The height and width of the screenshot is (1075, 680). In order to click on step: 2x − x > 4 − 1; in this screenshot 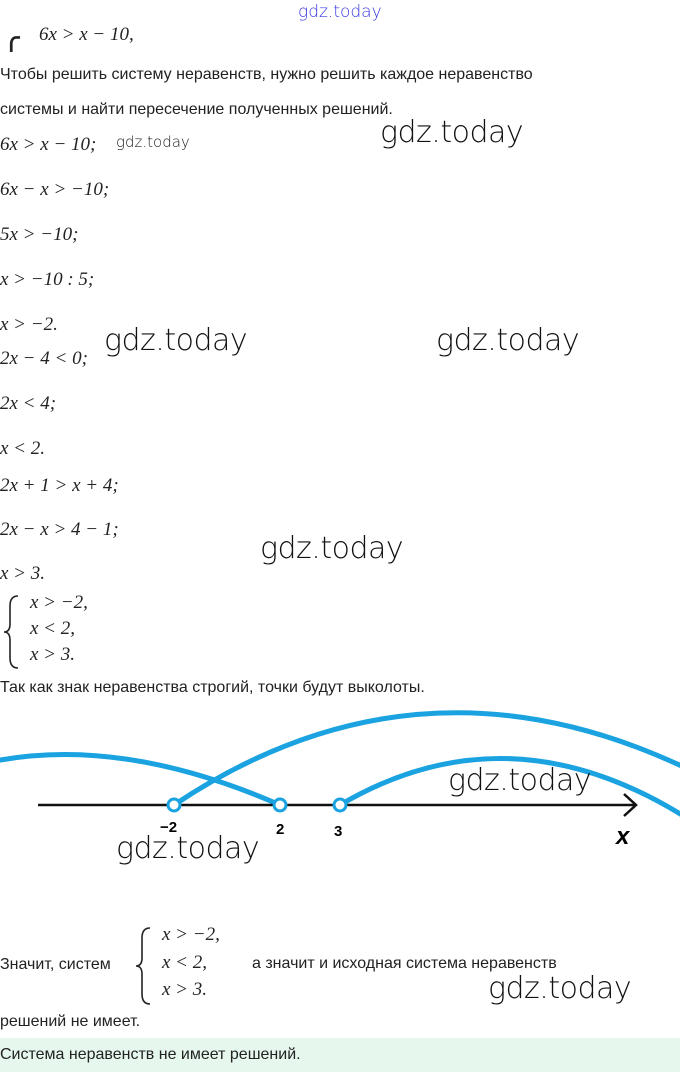, I will do `click(59, 529)`.